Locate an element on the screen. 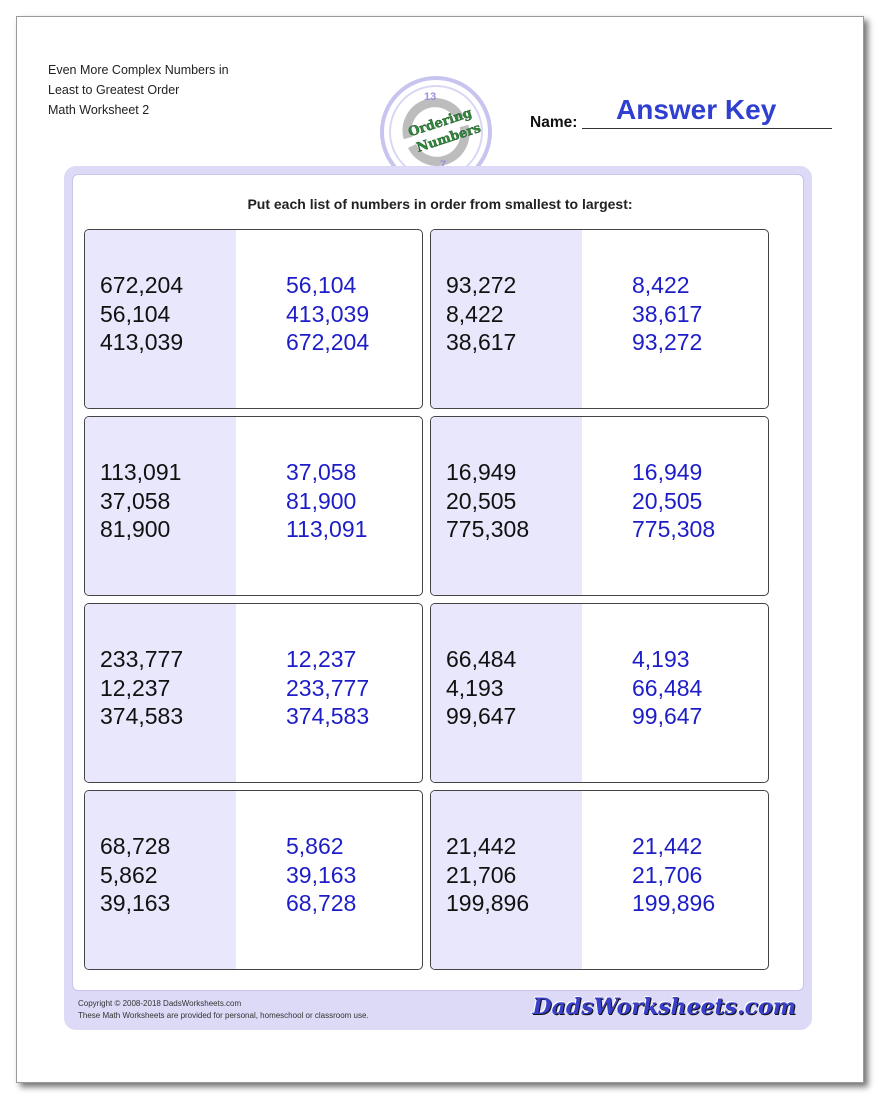 The image size is (880, 1100). answer-list: 12,237 233,777 374,583 is located at coordinates (327, 688).